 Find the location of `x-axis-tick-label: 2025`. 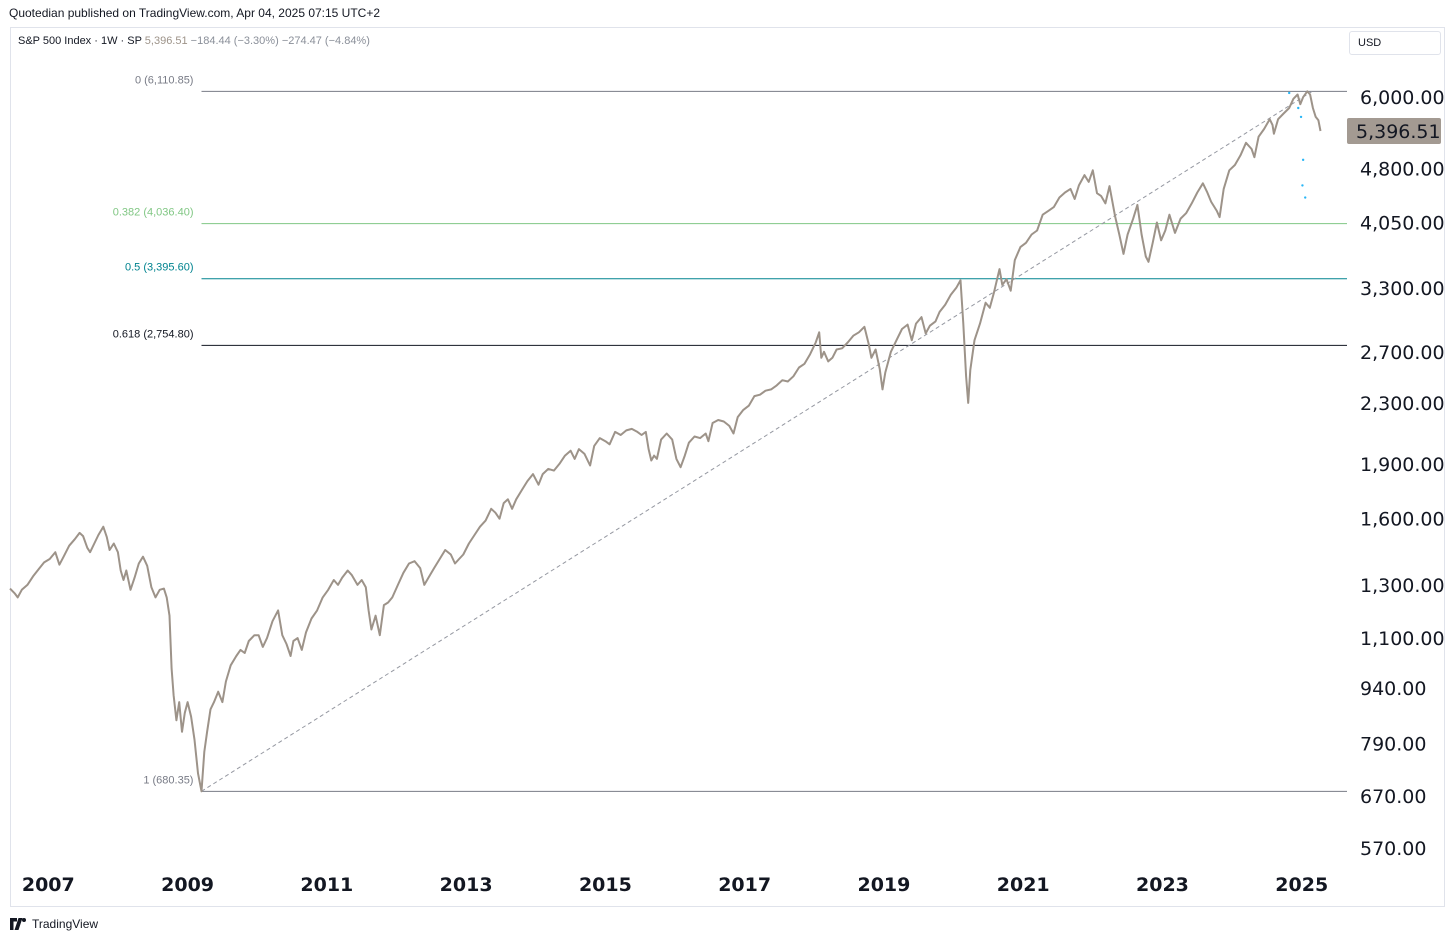

x-axis-tick-label: 2025 is located at coordinates (1301, 885).